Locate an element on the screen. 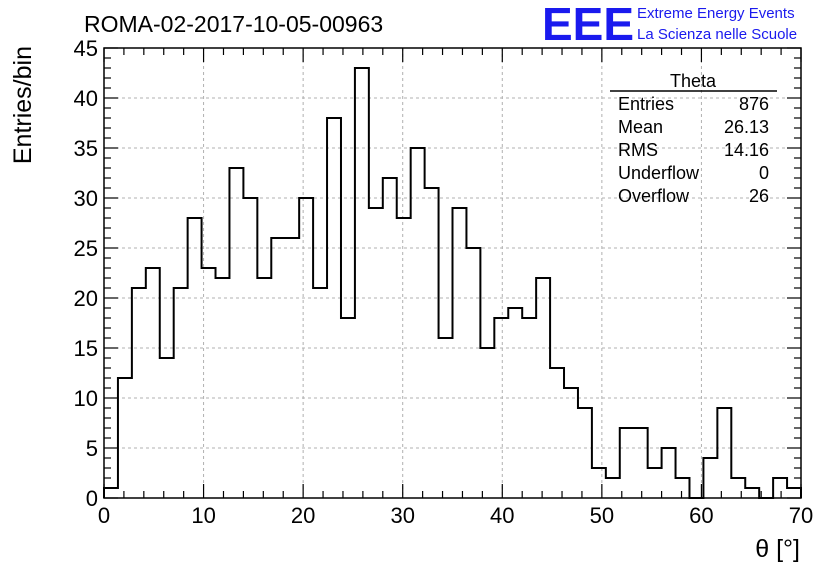 The height and width of the screenshot is (572, 836). x-tick-label: 40 is located at coordinates (502, 515).